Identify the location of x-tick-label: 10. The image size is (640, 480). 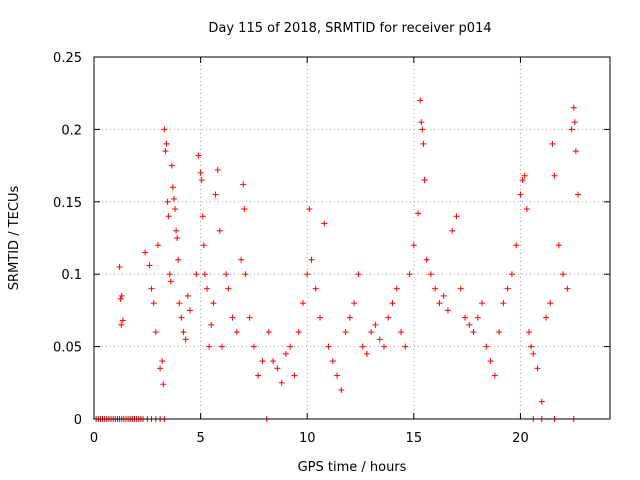
(307, 438).